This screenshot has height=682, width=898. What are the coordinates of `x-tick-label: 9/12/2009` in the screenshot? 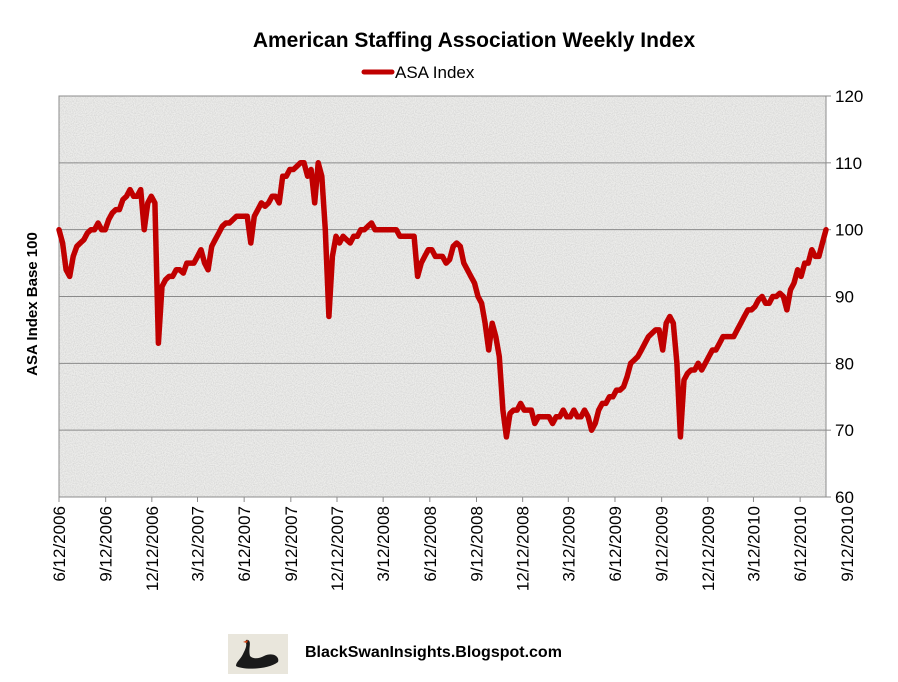 It's located at (662, 544).